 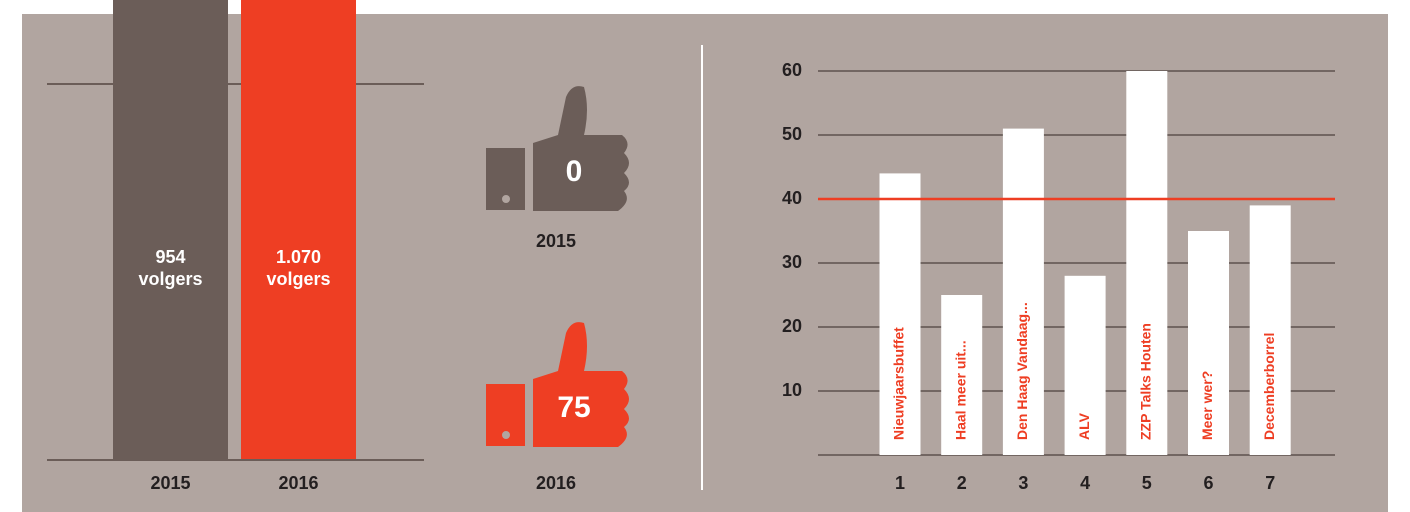 I want to click on x-tick-label: 2, so click(x=962, y=483).